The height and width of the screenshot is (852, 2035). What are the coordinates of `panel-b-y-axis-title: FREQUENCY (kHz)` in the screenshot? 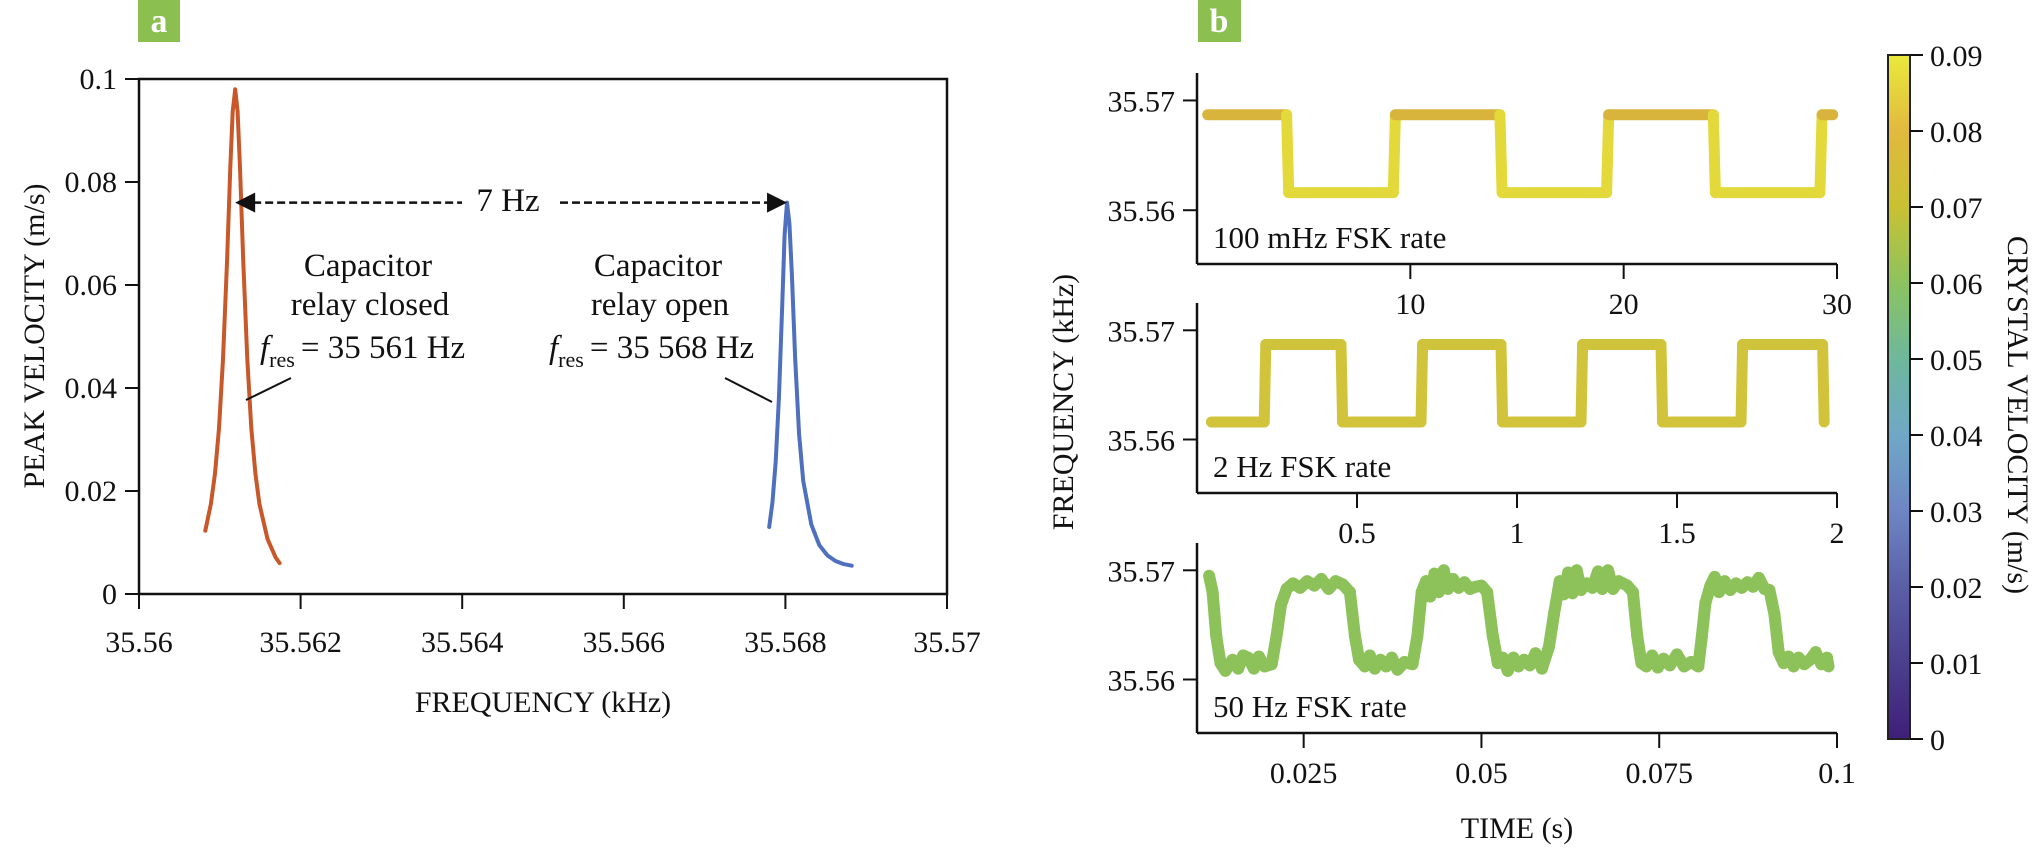 It's located at (1063, 402).